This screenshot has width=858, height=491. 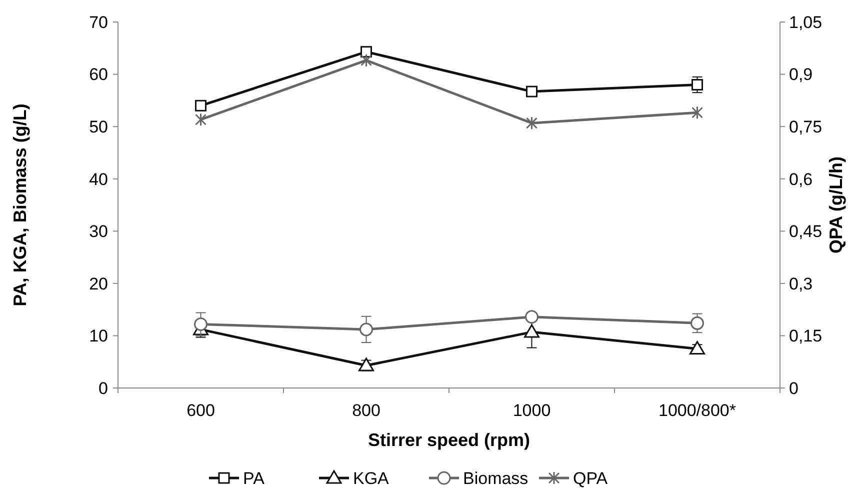 What do you see at coordinates (805, 127) in the screenshot?
I see `y2-tick-label: 0,75` at bounding box center [805, 127].